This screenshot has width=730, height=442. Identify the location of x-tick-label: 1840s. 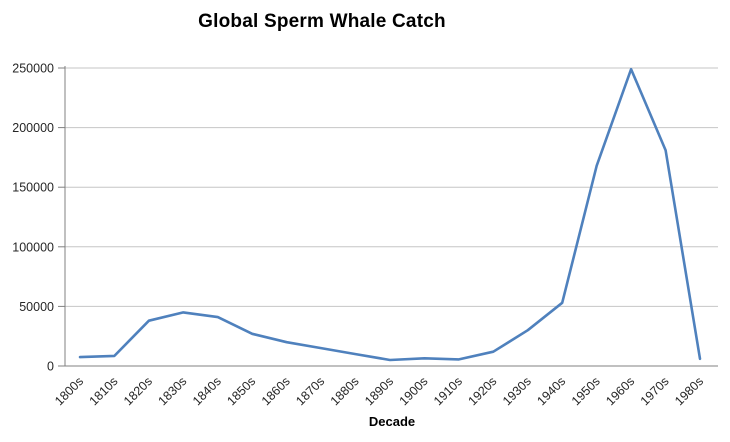
(207, 391).